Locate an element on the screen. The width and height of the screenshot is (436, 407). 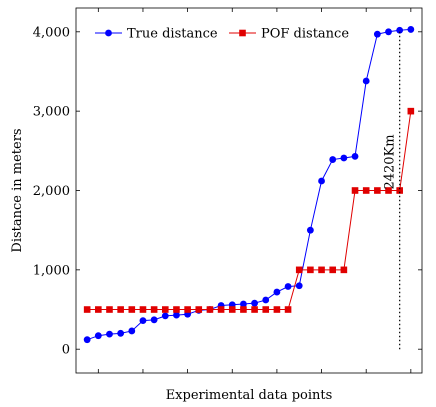
legend-item: POF distance is located at coordinates (289, 34).